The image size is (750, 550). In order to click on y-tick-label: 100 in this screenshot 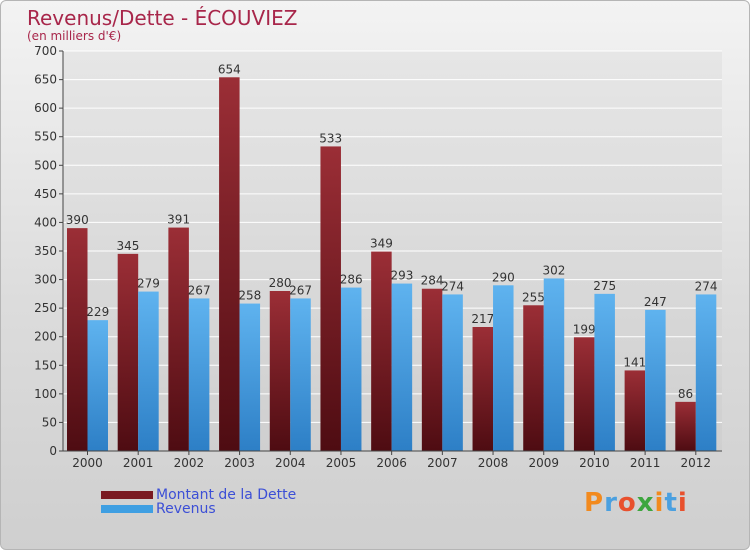, I will do `click(45, 394)`.